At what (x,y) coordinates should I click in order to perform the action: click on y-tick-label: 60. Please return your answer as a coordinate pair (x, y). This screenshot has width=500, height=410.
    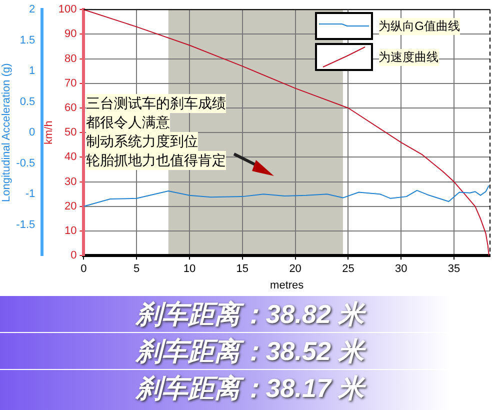
    Looking at the image, I should click on (70, 108).